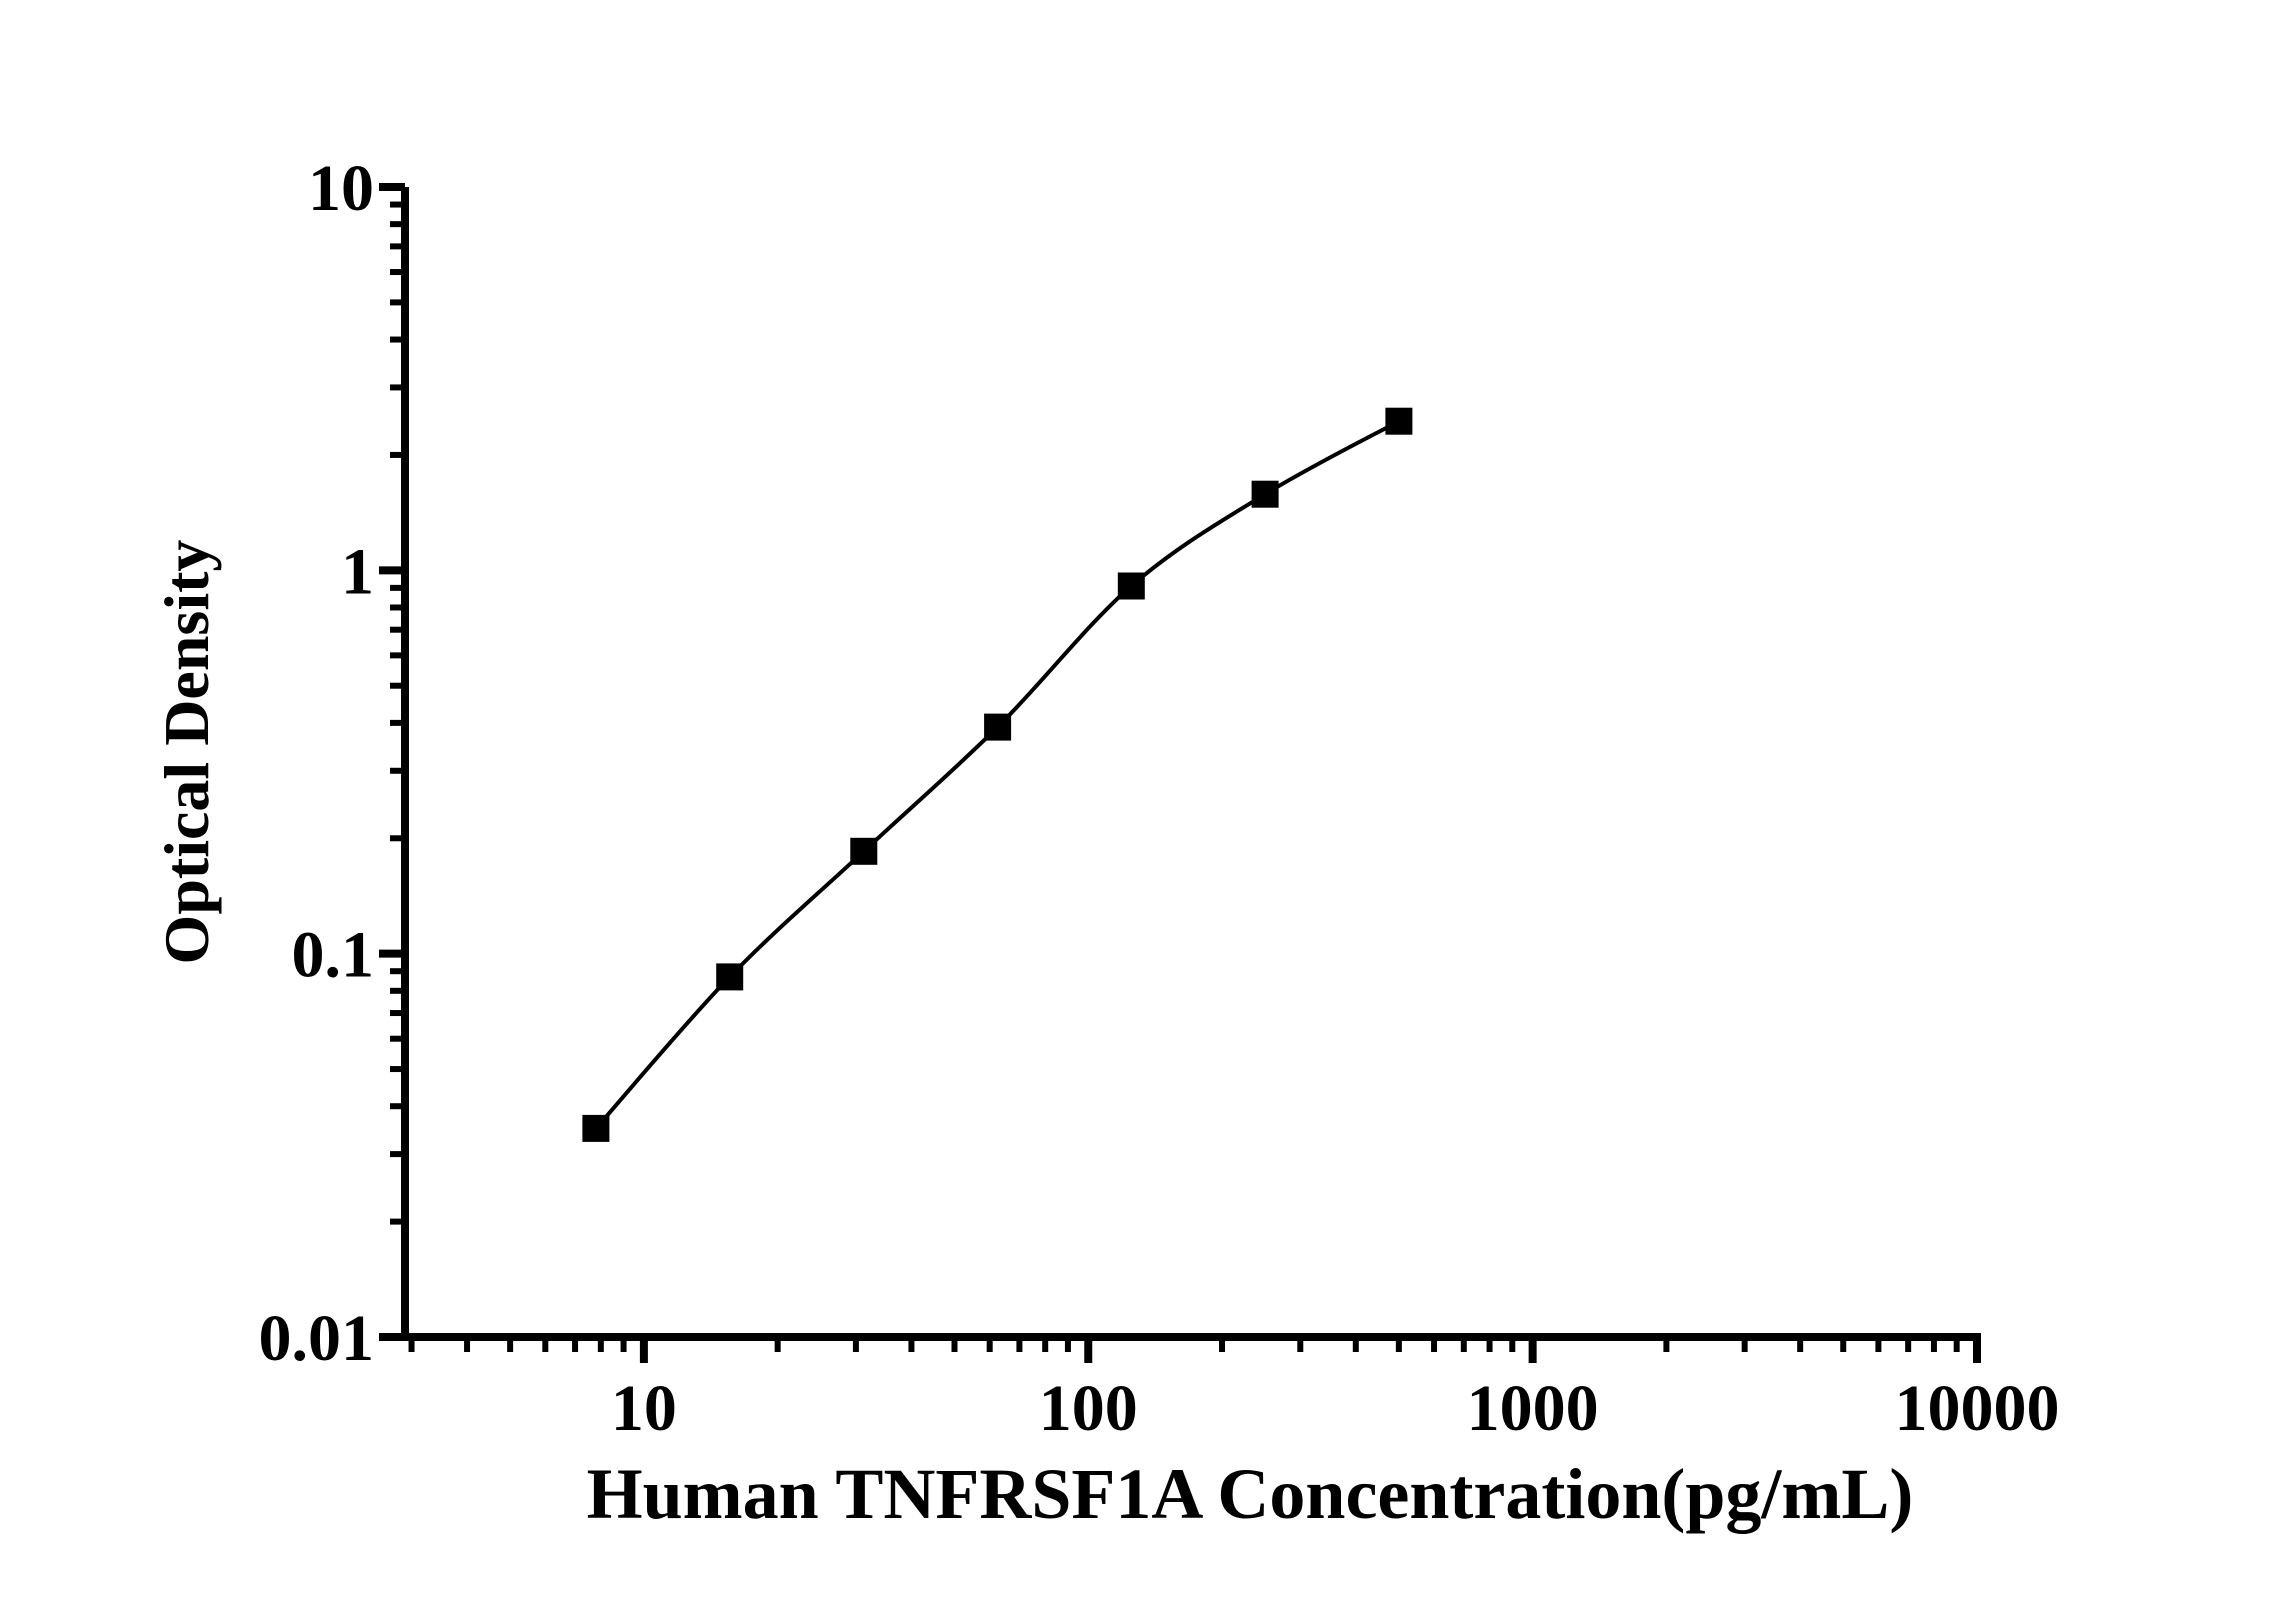 The width and height of the screenshot is (2296, 1604). Describe the element at coordinates (1533, 1408) in the screenshot. I see `x-tick-label: 1000` at that location.